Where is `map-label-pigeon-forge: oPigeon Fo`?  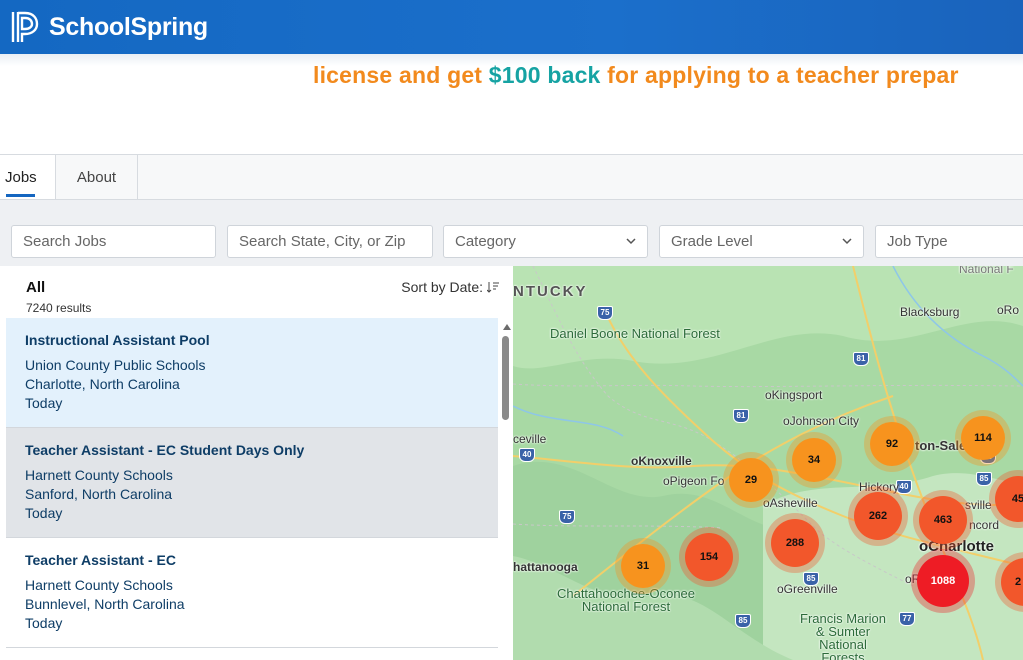
map-label-pigeon-forge: oPigeon Fo is located at coordinates (694, 481).